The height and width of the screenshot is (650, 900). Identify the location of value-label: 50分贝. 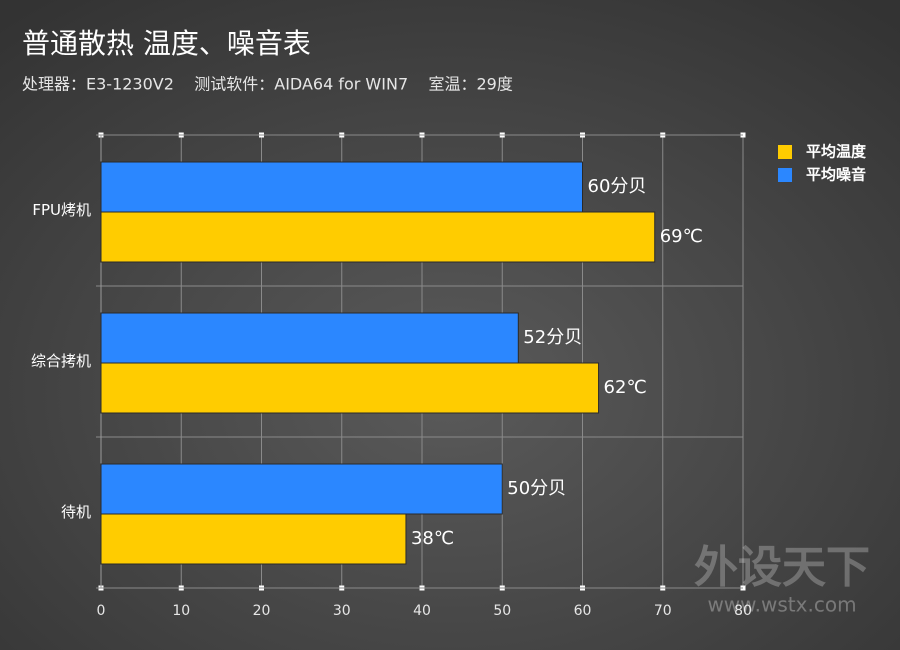
(536, 488).